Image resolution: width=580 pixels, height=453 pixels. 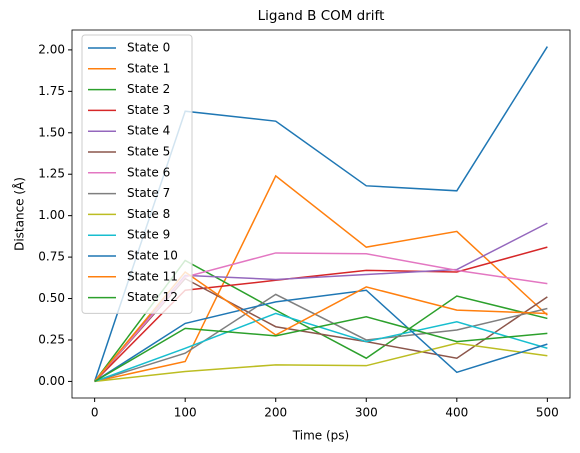 What do you see at coordinates (148, 235) in the screenshot?
I see `legend-label: State 9` at bounding box center [148, 235].